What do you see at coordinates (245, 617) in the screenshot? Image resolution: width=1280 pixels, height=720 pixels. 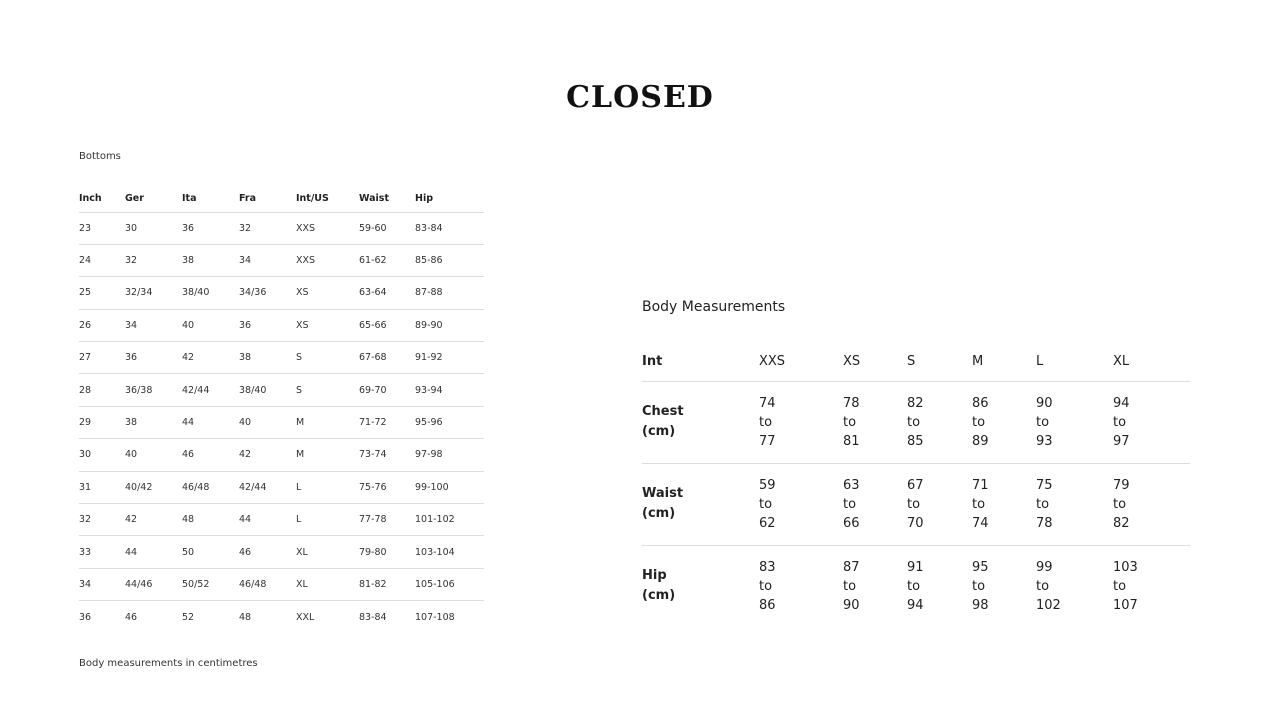 I see `table-cell: 48` at bounding box center [245, 617].